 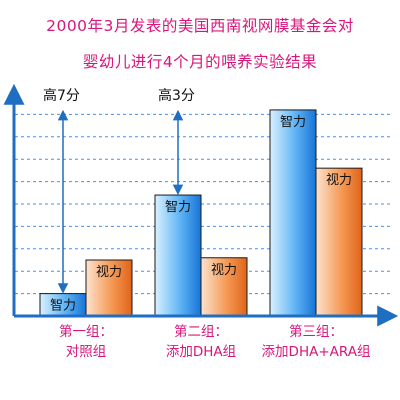 I want to click on category-label: 第三组： 添加DHA+ARA组, so click(x=316, y=342).